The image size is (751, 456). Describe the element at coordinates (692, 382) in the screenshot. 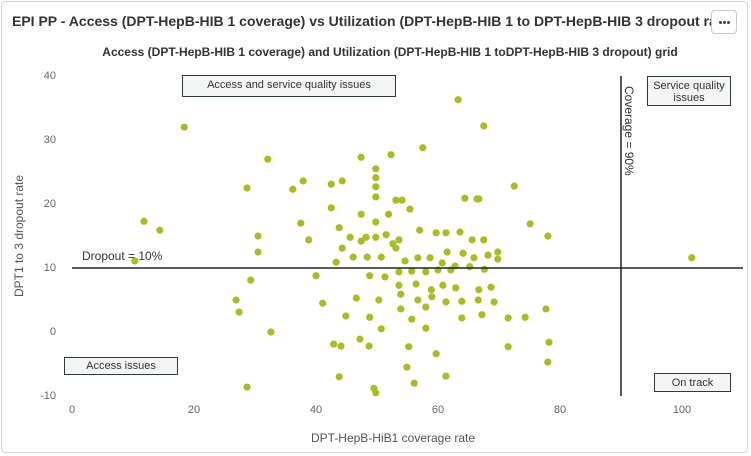

I see `annotation-box: On track` at that location.